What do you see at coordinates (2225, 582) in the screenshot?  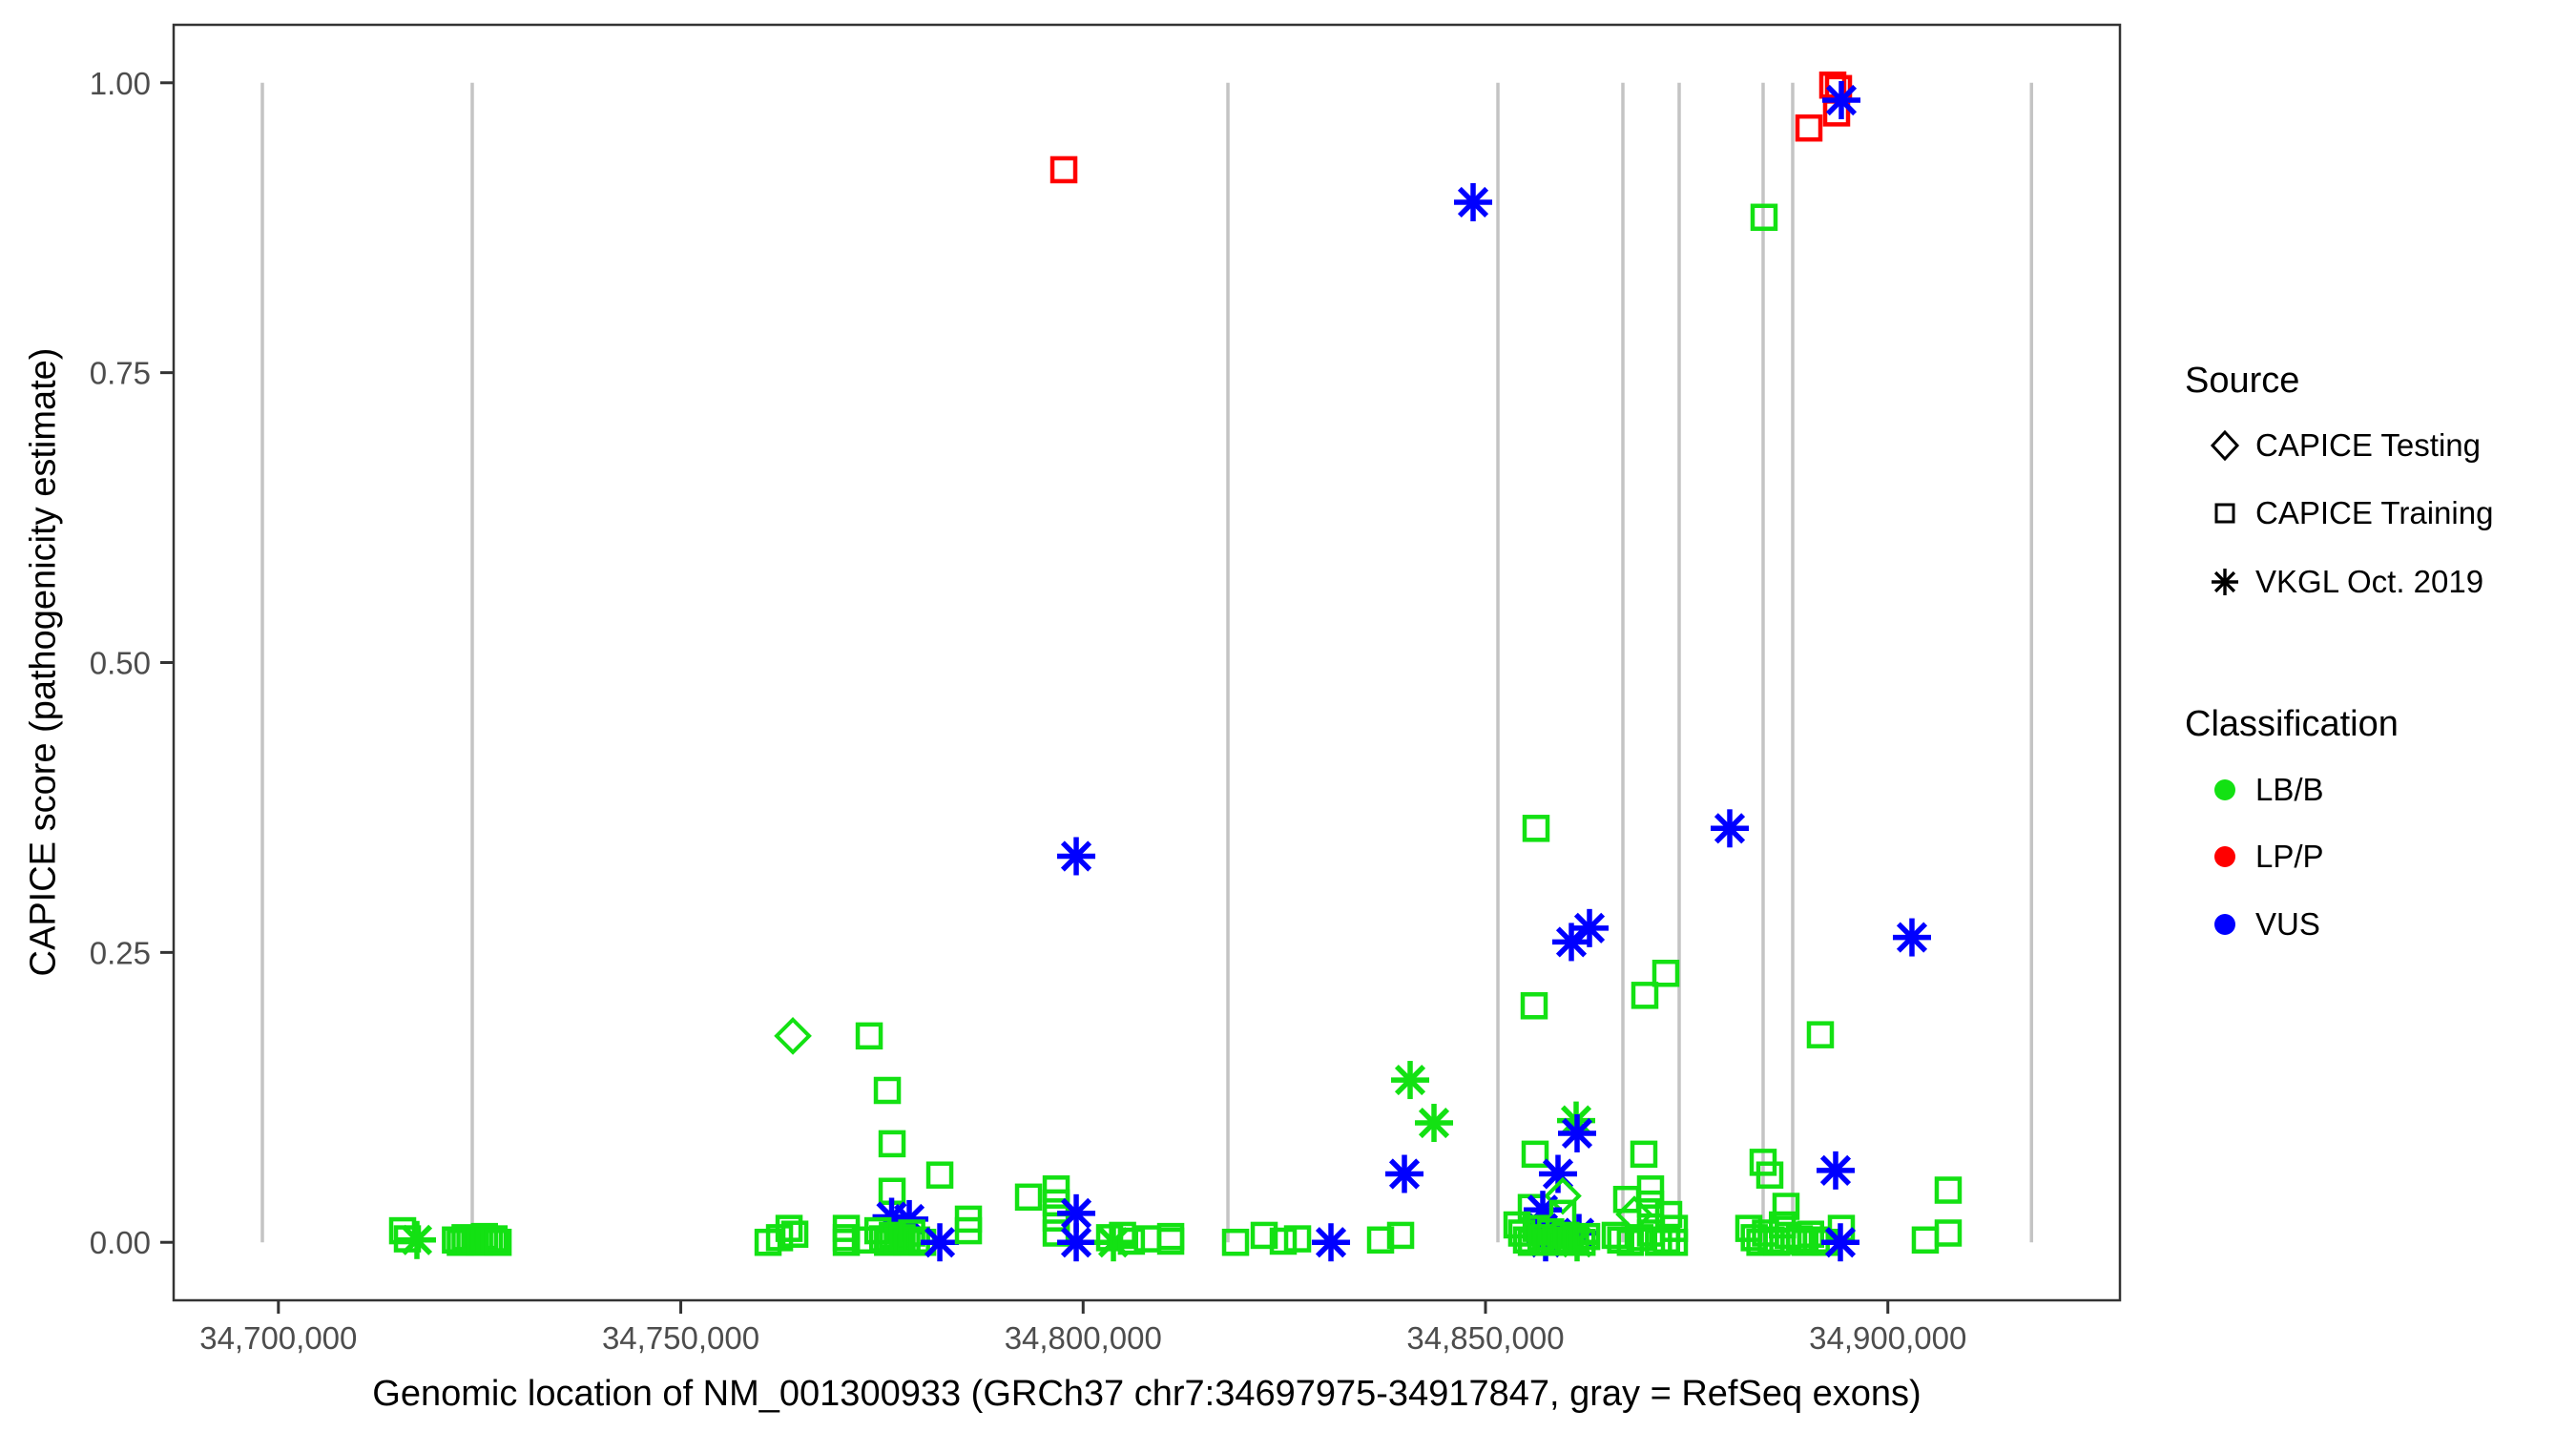 I see `asterisk-icon` at bounding box center [2225, 582].